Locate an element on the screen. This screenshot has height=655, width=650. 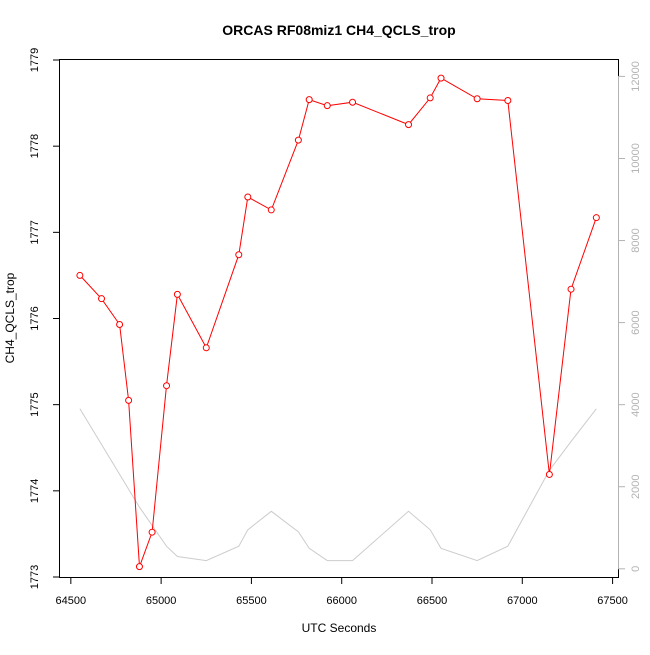
y-tick-label: 1775 is located at coordinates (35, 404).